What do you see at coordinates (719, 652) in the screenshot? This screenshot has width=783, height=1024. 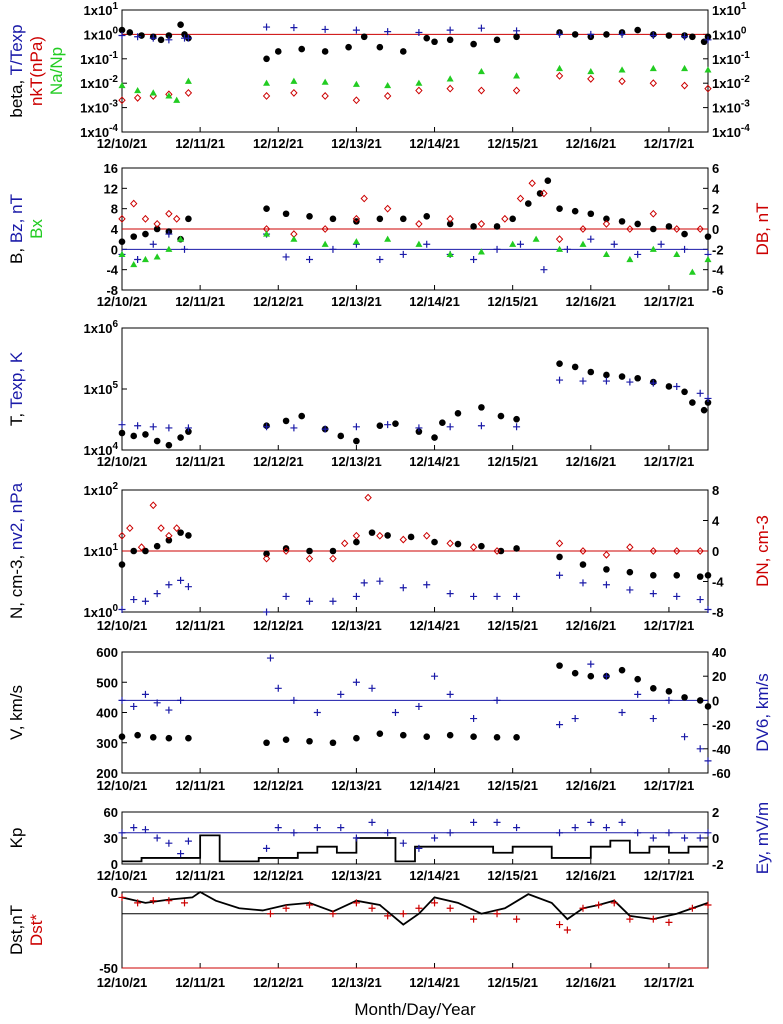 I see `right-y-tick-label: 40` at bounding box center [719, 652].